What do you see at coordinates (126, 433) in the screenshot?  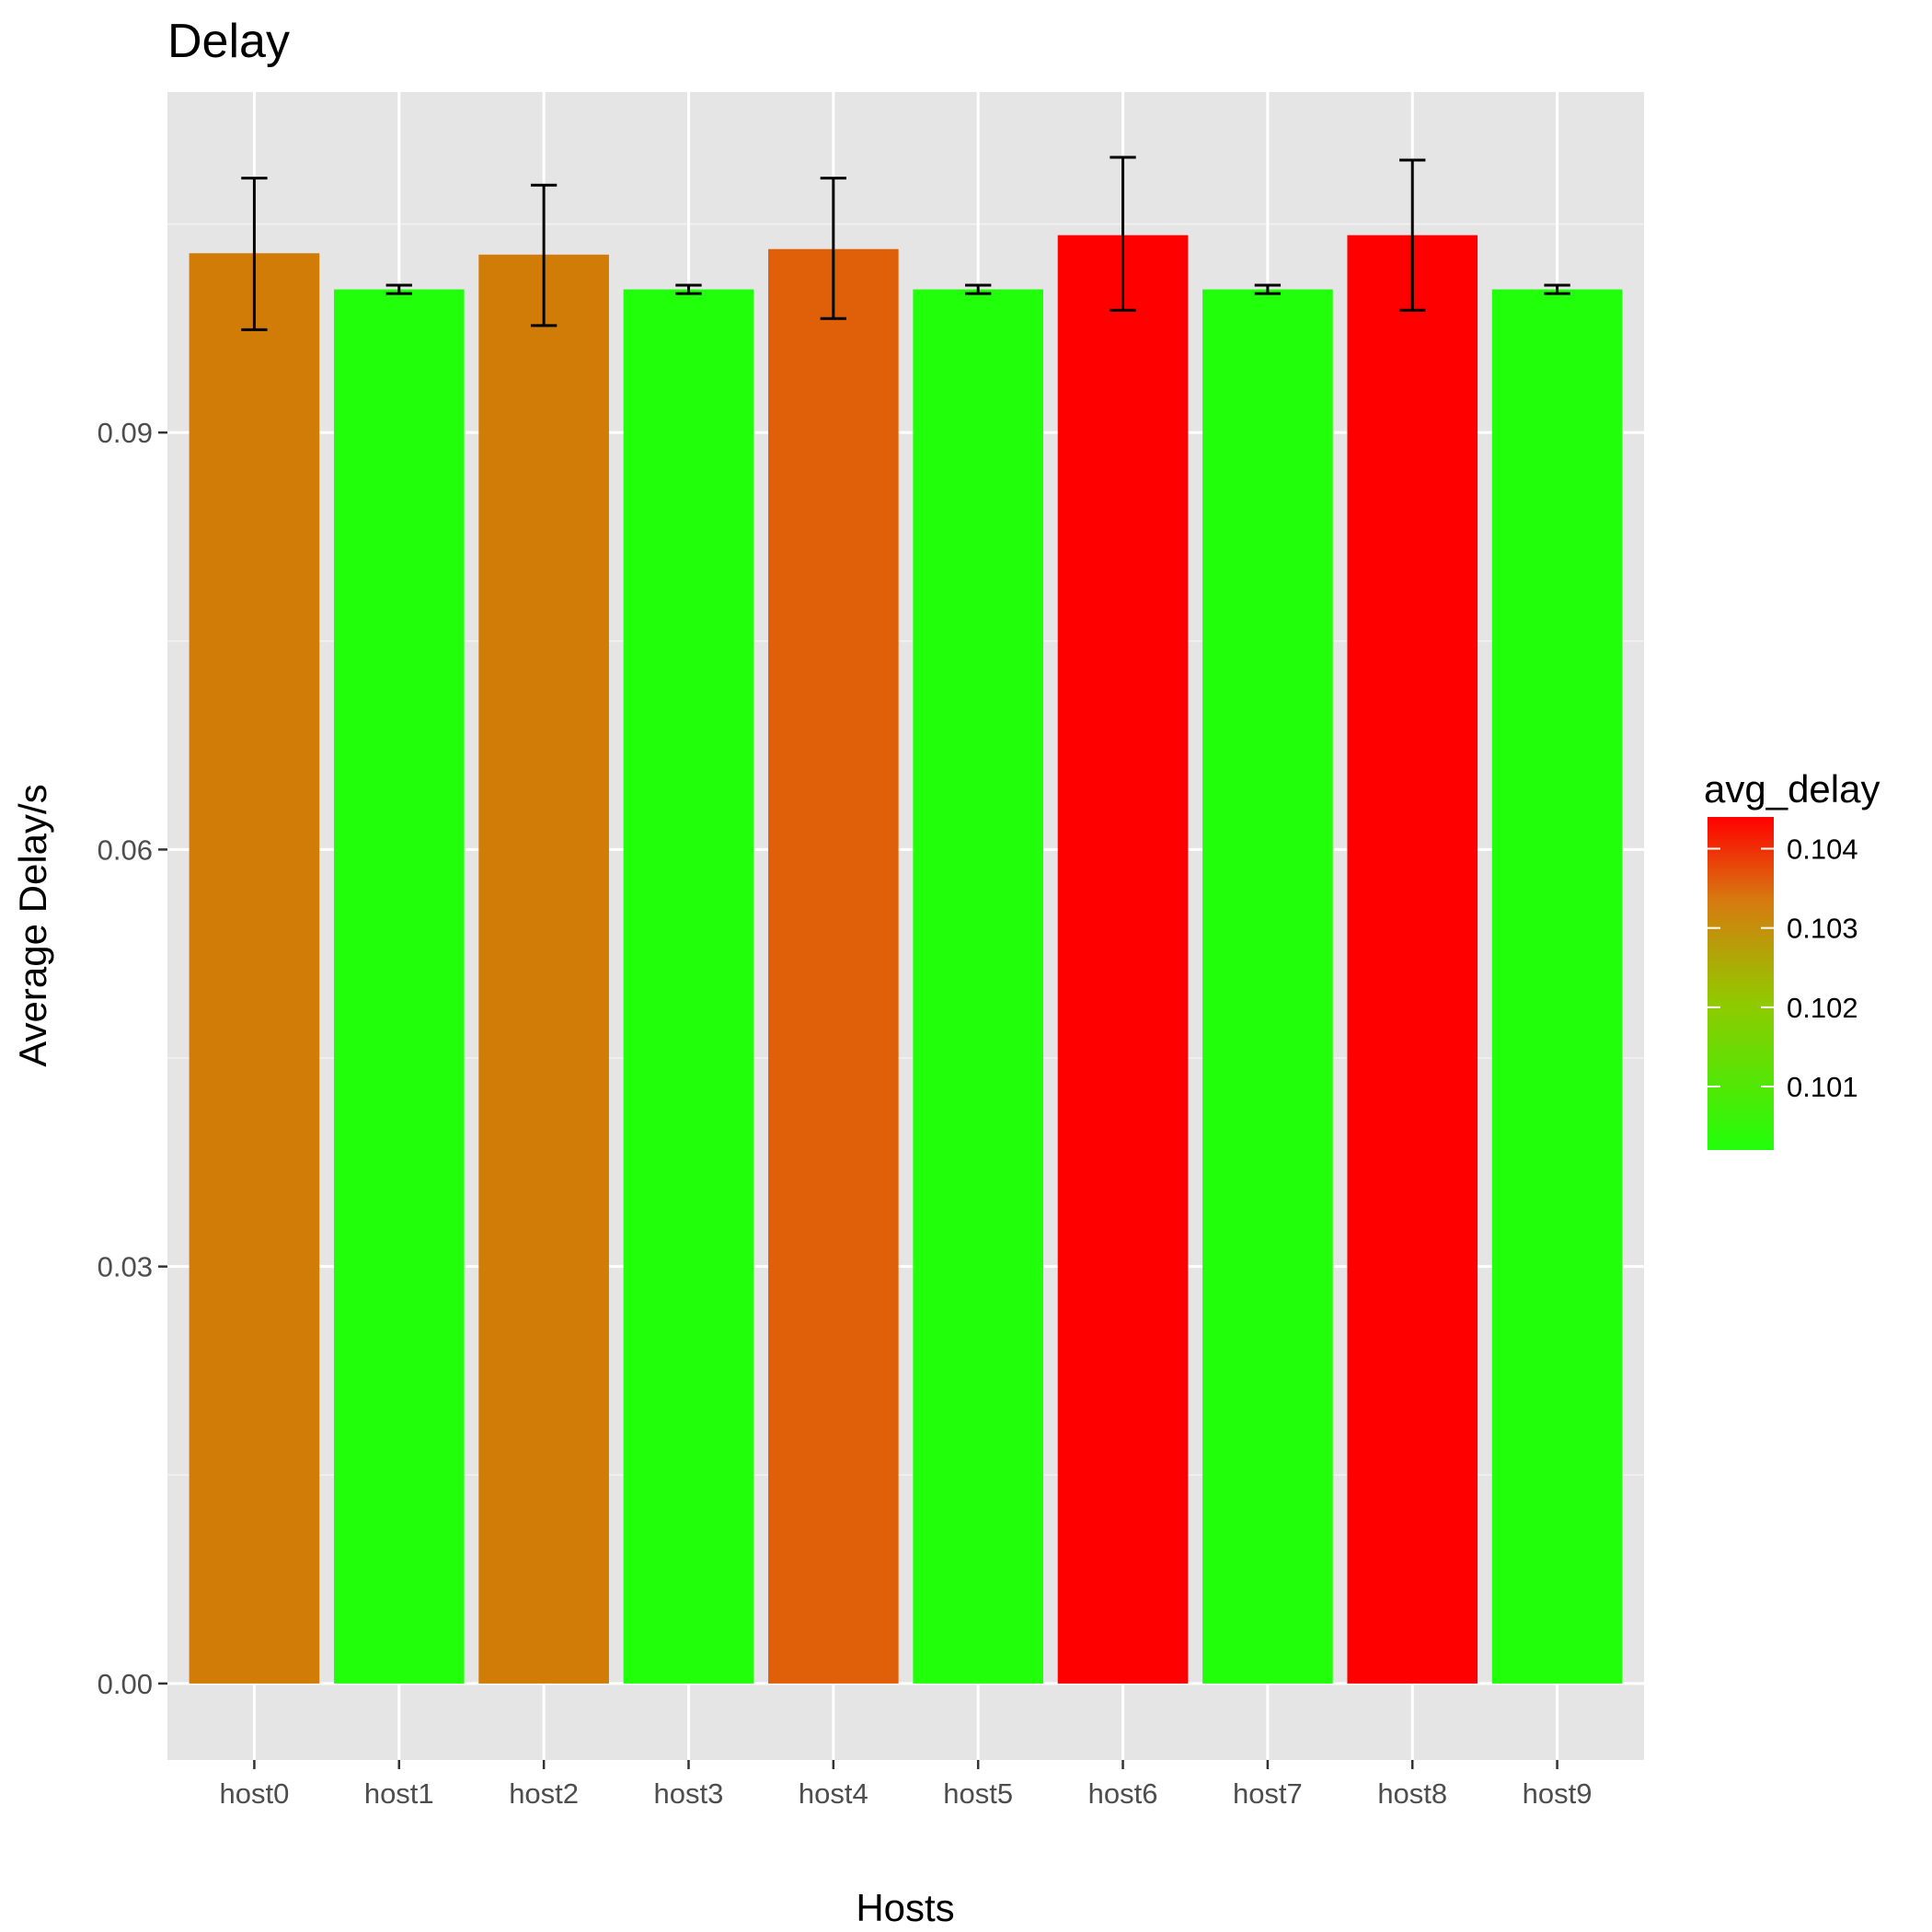 I see `y-tick-label: 0.09` at bounding box center [126, 433].